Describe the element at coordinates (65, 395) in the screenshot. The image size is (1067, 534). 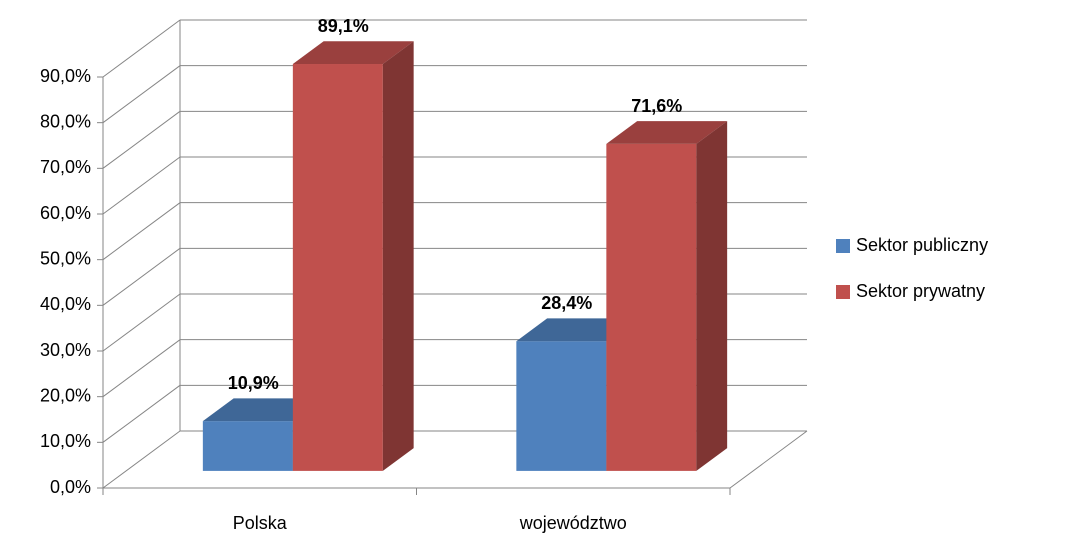
I see `y-tick-label: 20,0%` at that location.